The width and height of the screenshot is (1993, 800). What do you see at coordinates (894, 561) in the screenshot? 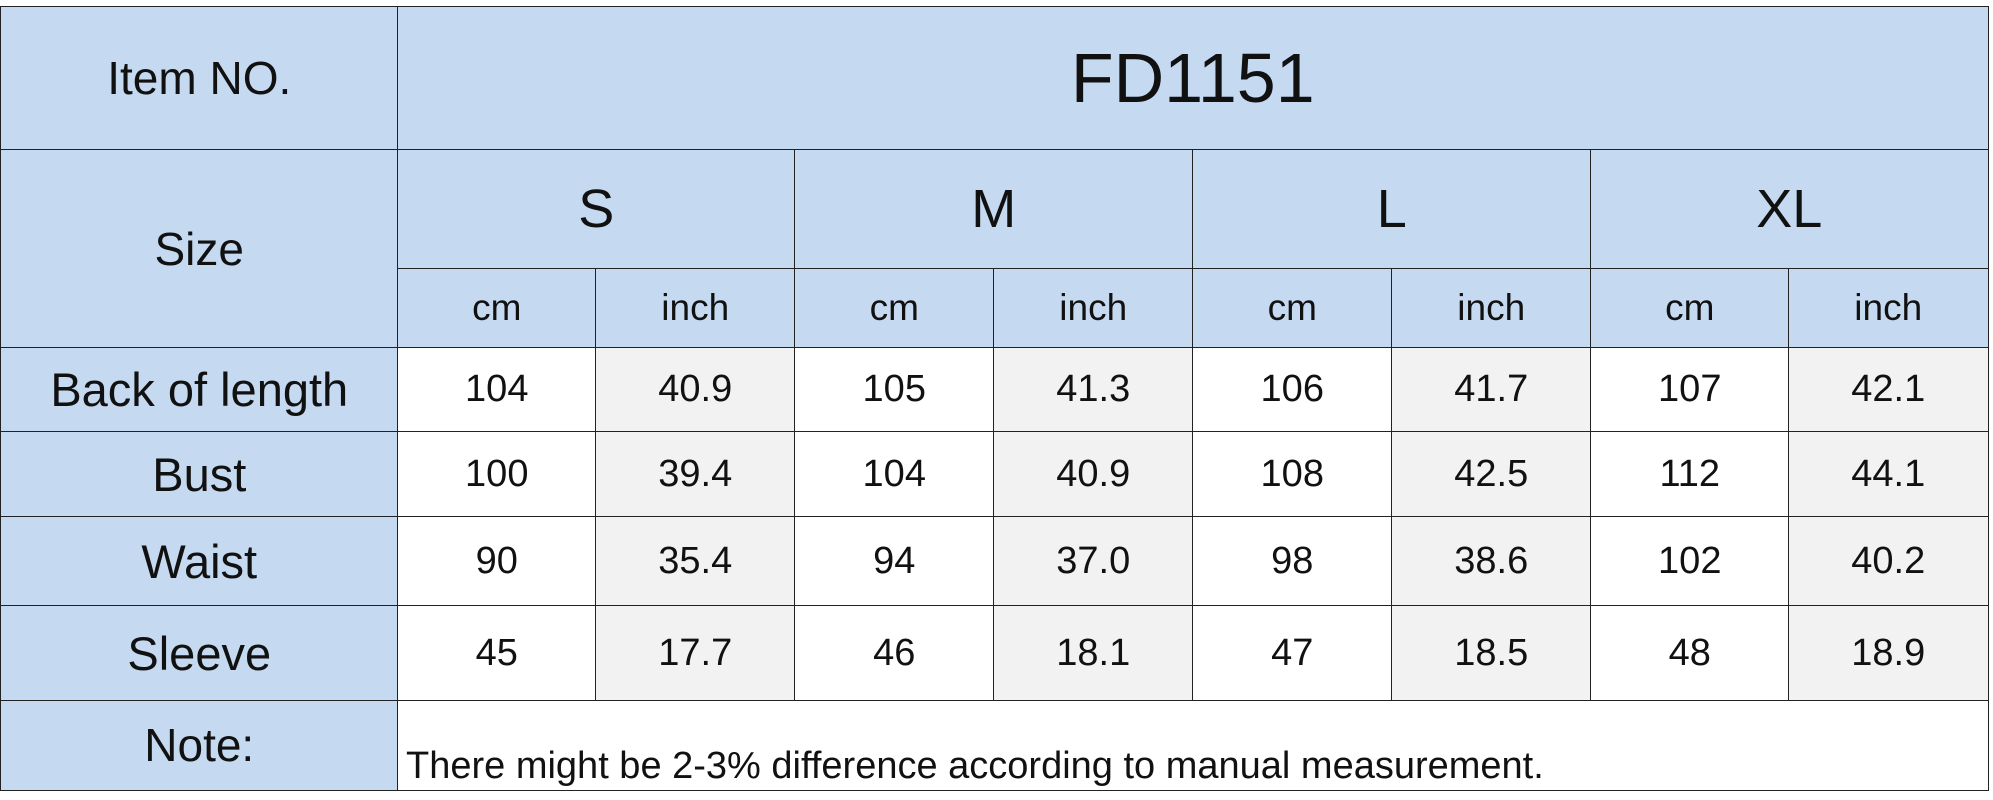
I see `value-cell: 94` at bounding box center [894, 561].